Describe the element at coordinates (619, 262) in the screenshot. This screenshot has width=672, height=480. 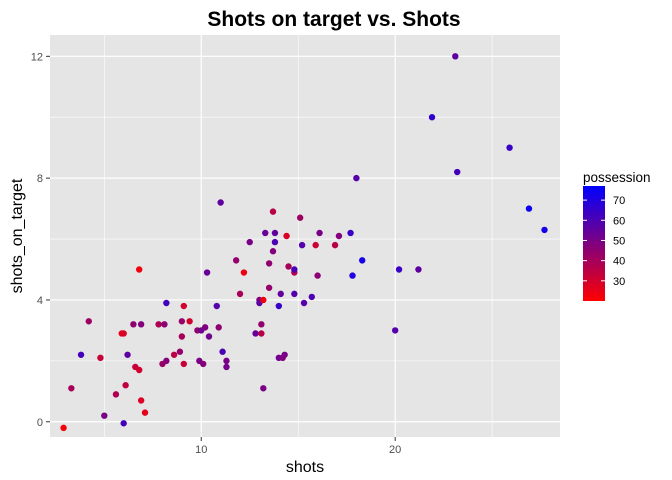
I see `legend-tick-label: 40` at that location.